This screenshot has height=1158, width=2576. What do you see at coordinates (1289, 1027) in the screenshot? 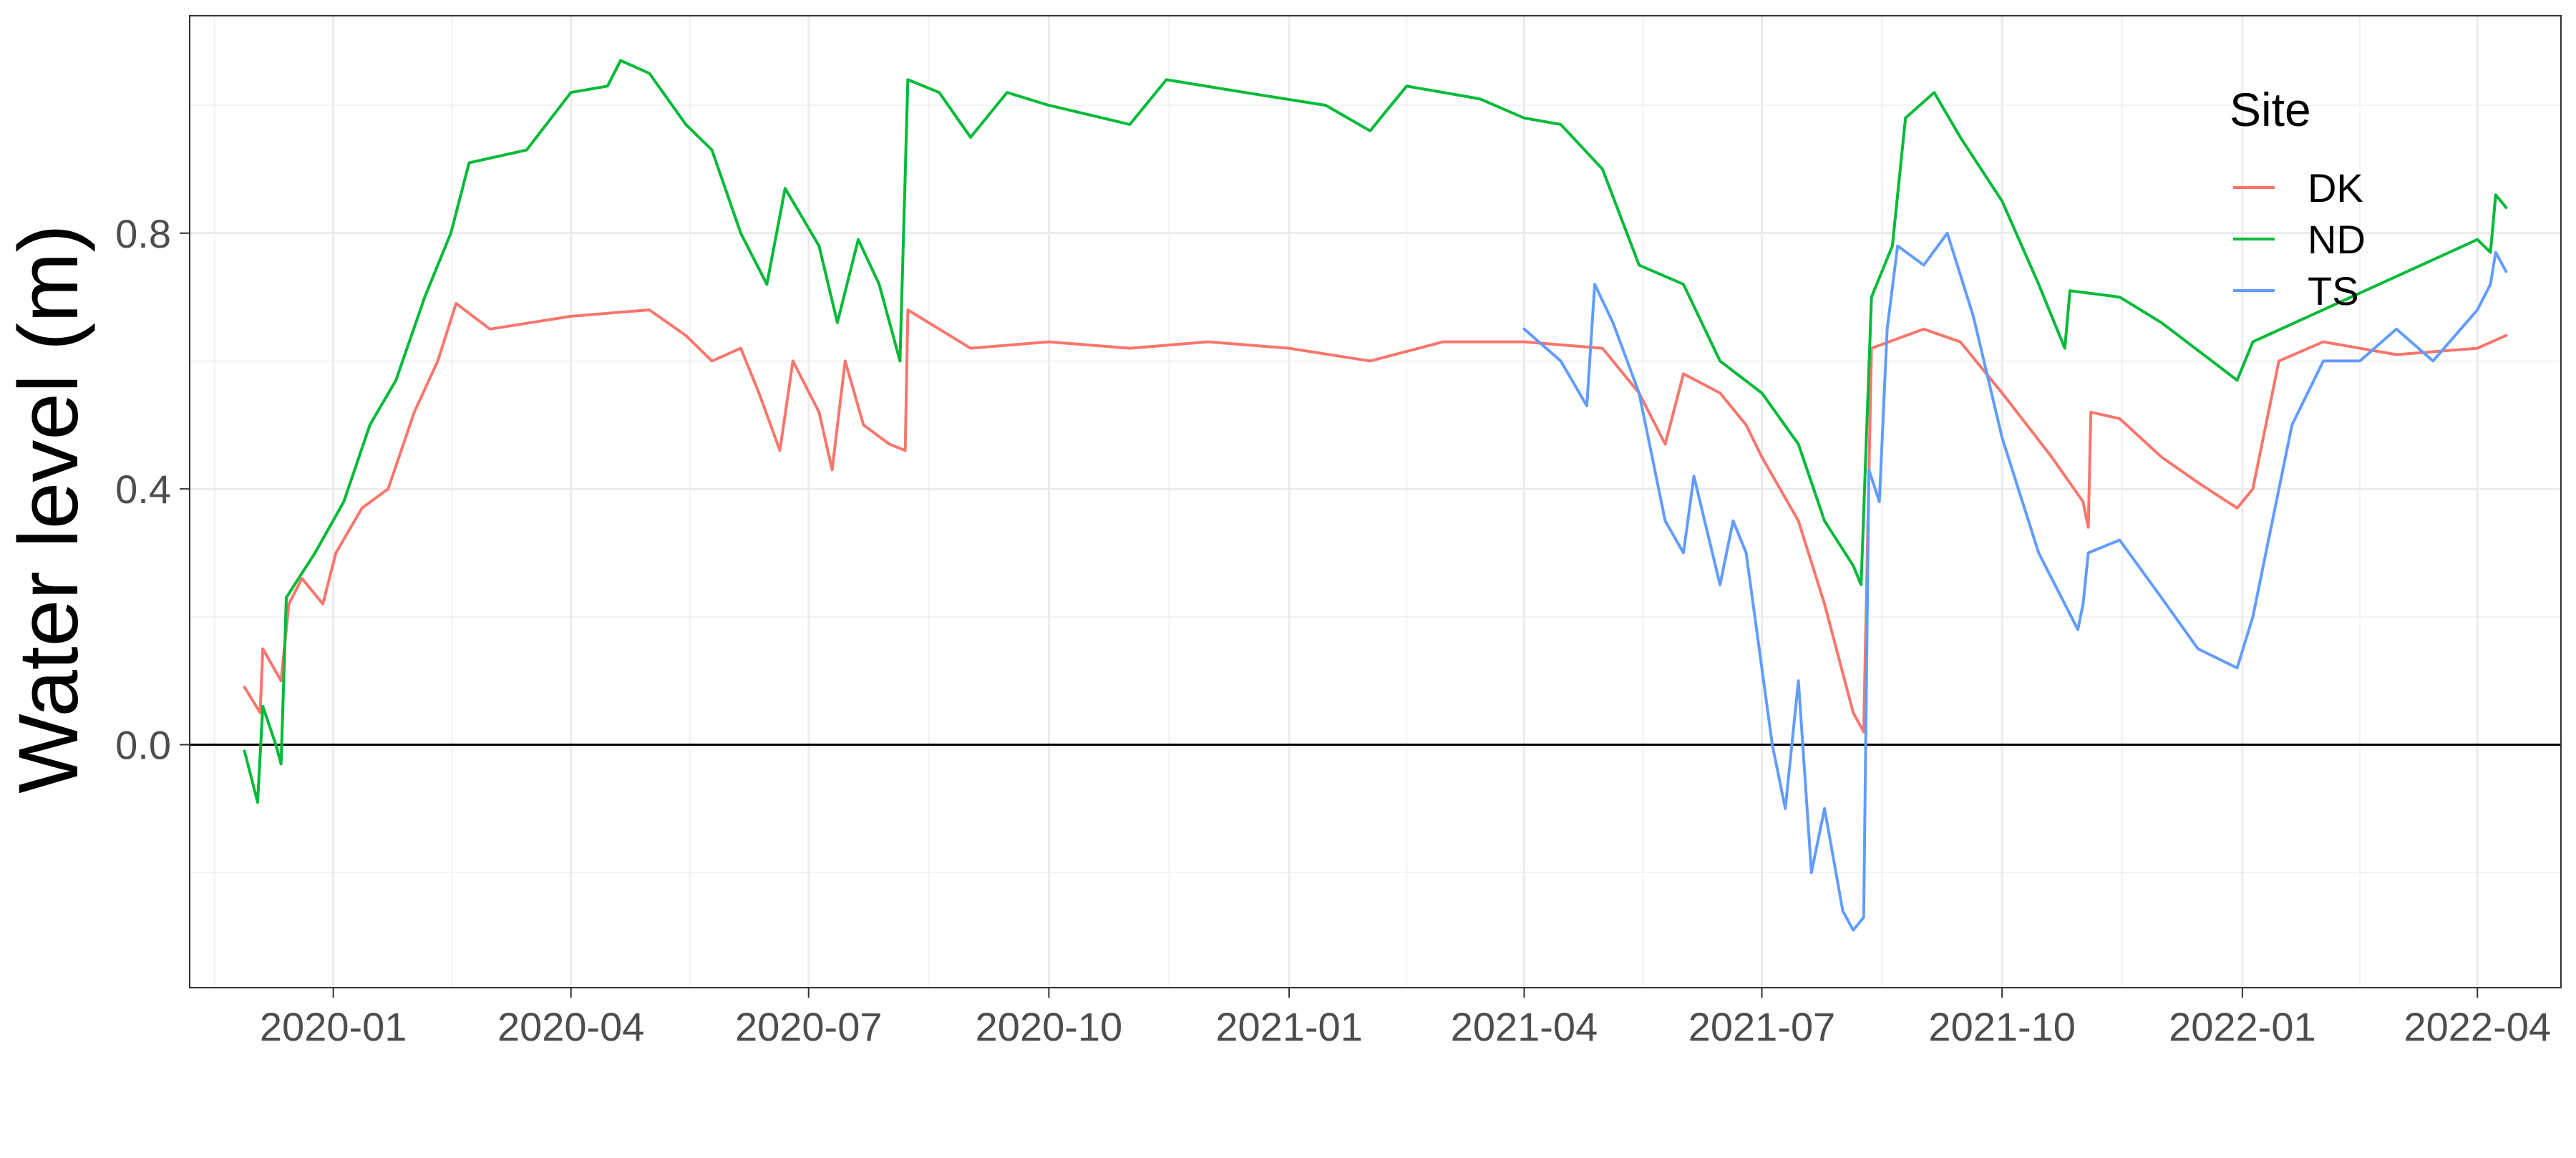
I see `x-tick-label: 2021-01` at bounding box center [1289, 1027].